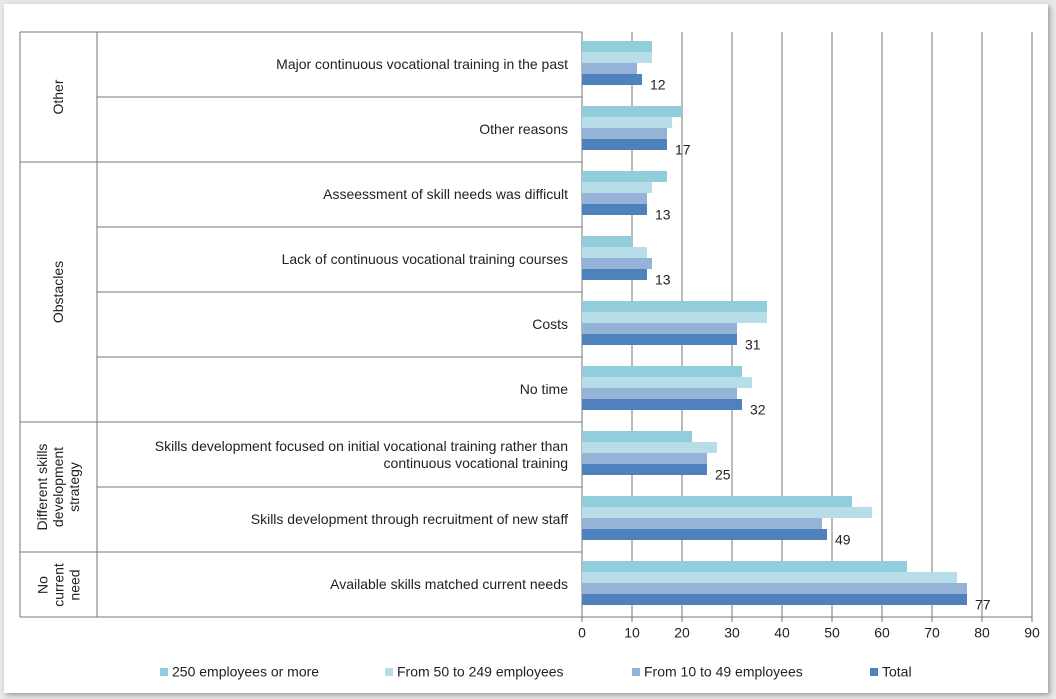 This screenshot has height=699, width=1056. What do you see at coordinates (832, 633) in the screenshot?
I see `x-tick-label: 50` at bounding box center [832, 633].